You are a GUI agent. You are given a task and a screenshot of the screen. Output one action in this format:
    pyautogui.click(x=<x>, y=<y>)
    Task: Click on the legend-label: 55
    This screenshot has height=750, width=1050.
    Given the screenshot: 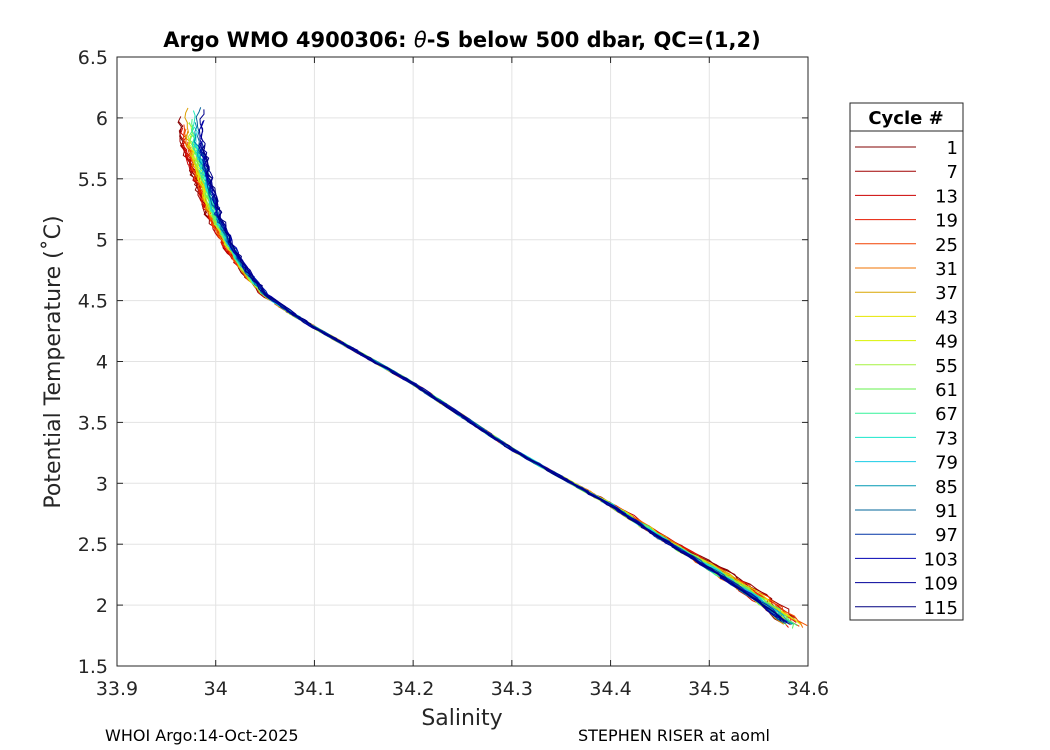 What is the action you would take?
    pyautogui.click(x=946, y=366)
    